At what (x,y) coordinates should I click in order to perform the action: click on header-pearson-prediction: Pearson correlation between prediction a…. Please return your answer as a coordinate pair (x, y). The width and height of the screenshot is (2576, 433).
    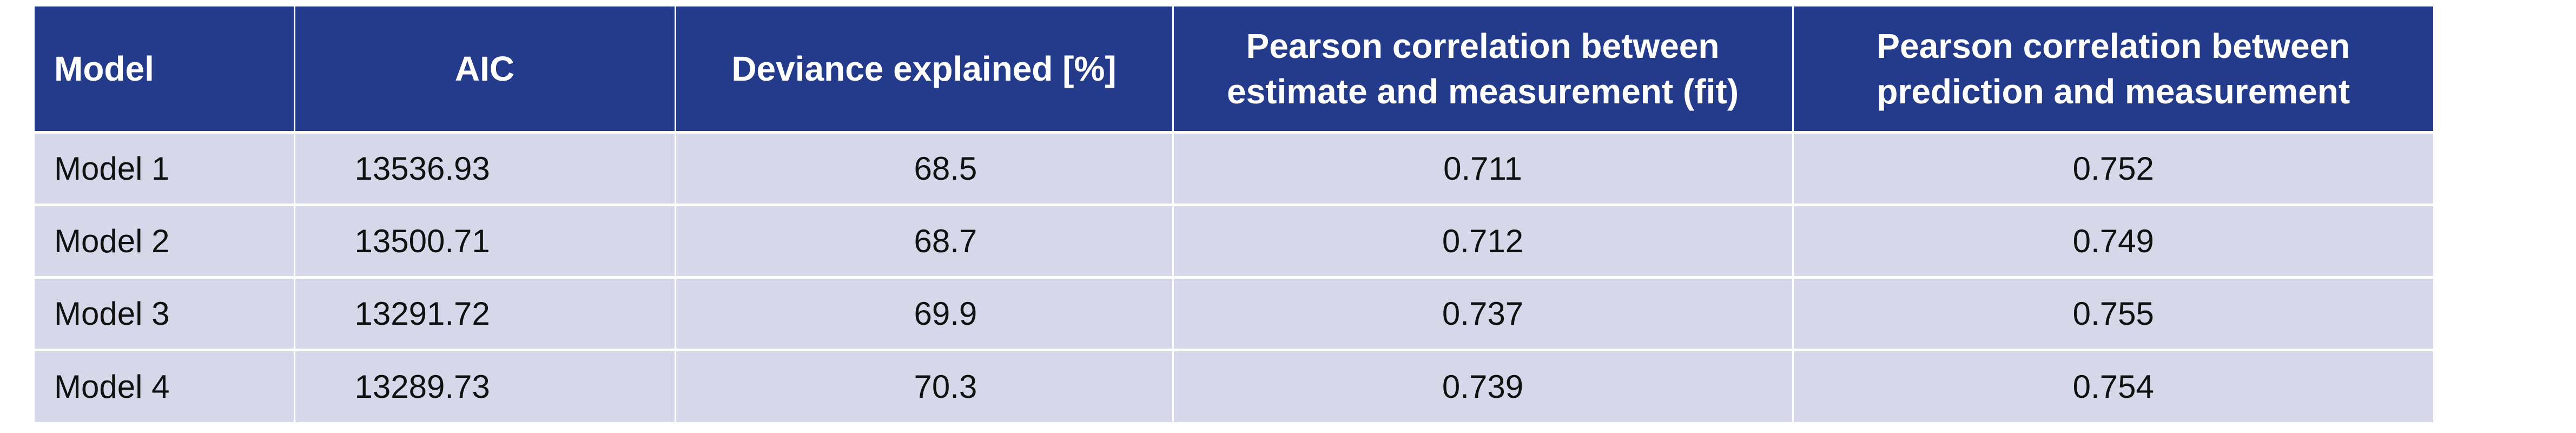
    Looking at the image, I should click on (2112, 69).